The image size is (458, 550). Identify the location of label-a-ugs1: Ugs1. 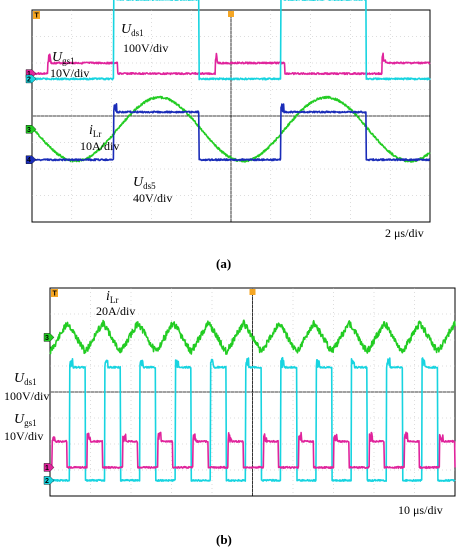
(63, 58).